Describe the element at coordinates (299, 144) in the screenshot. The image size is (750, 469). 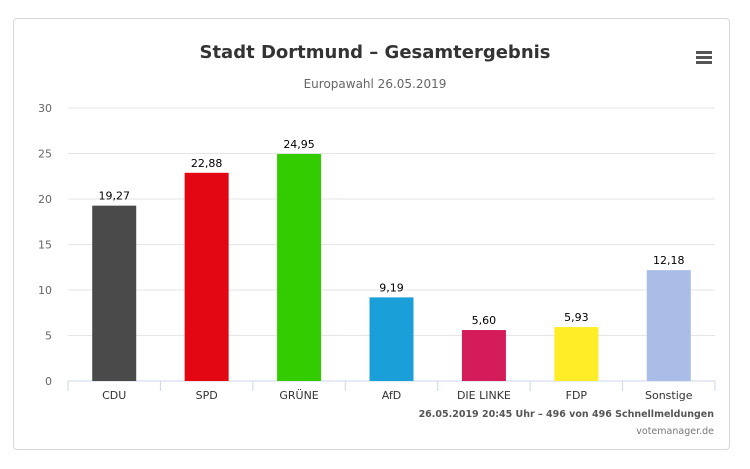
I see `data-label: 24,95` at that location.